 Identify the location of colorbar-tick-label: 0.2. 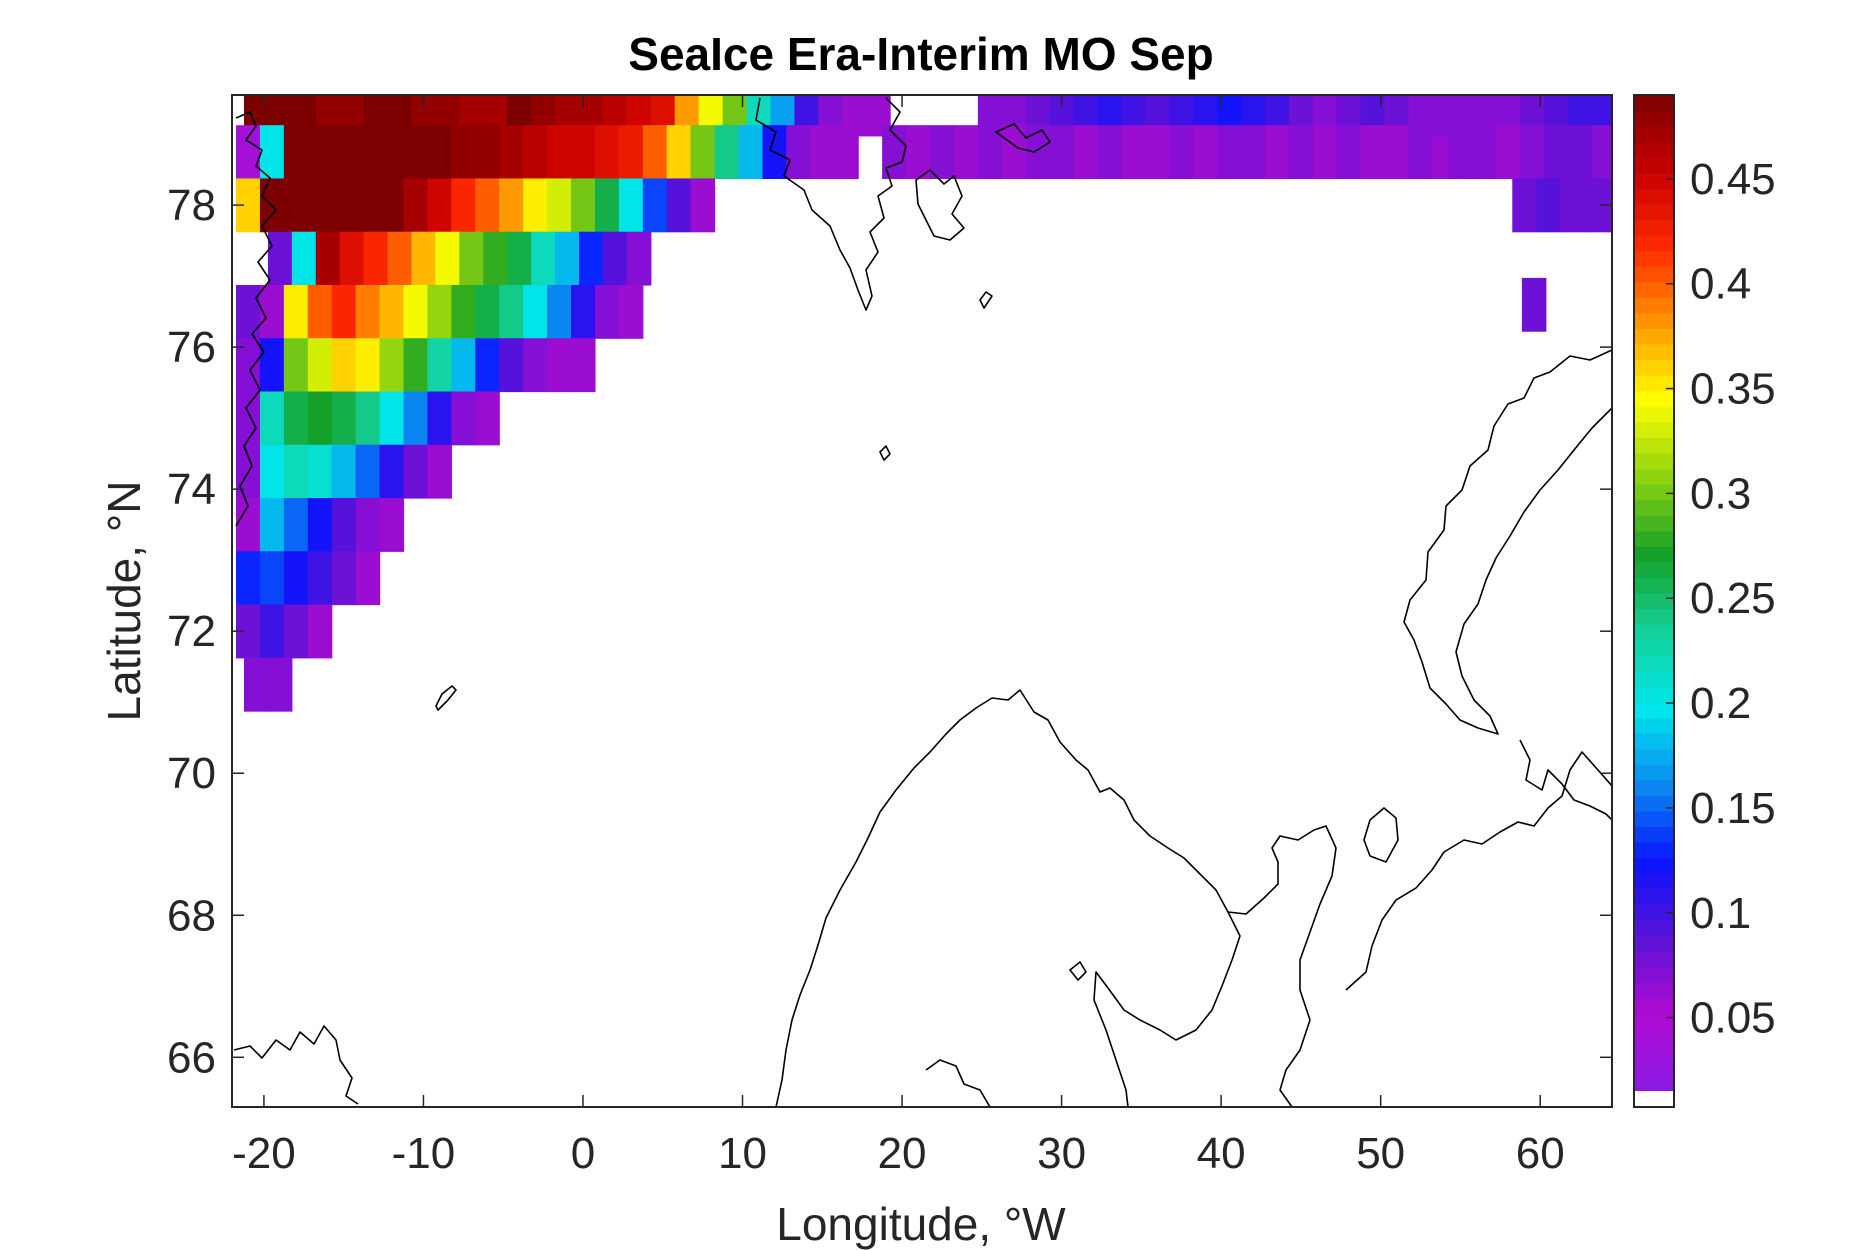
(1720, 703).